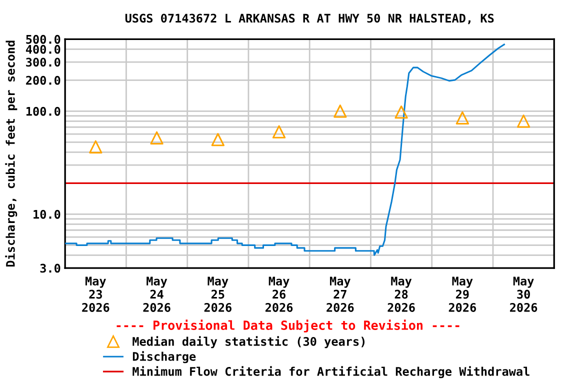 The height and width of the screenshot is (384, 576). I want to click on x-tick-label: May 30 2026, so click(524, 294).